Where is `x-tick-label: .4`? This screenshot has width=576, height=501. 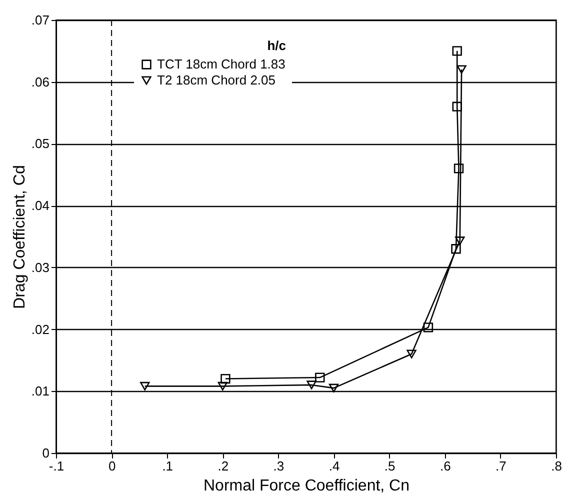
x-tick-label: .4 is located at coordinates (334, 466).